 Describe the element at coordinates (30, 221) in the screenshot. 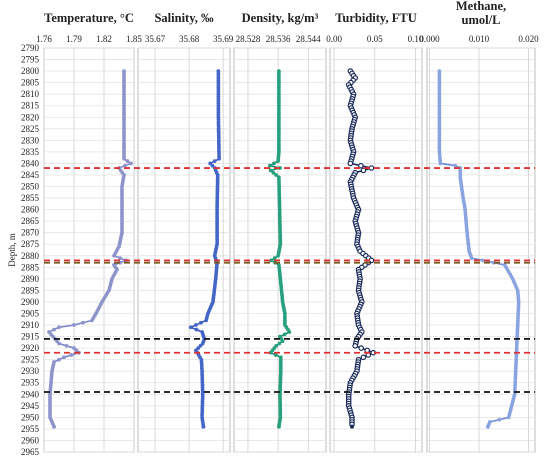

I see `y-tick-label-15: 2865` at that location.